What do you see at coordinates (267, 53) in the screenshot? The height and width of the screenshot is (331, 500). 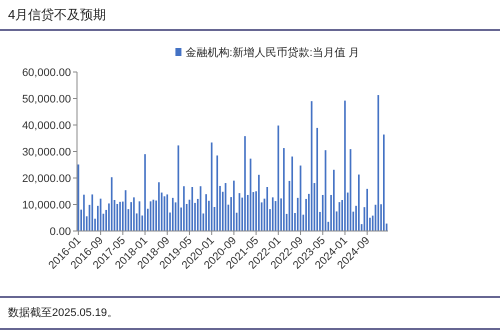 I see `legend: 金融机构:新增人民币贷款:当月值 月` at bounding box center [267, 53].